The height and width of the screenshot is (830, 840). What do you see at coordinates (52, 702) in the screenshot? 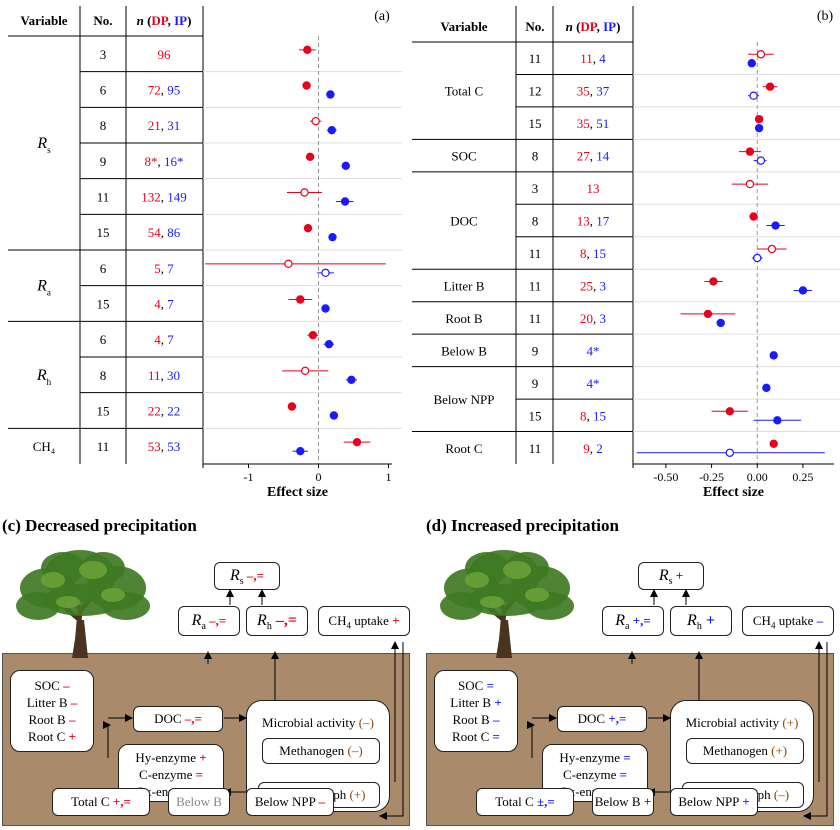
I see `pool-row: Litter B –` at bounding box center [52, 702].